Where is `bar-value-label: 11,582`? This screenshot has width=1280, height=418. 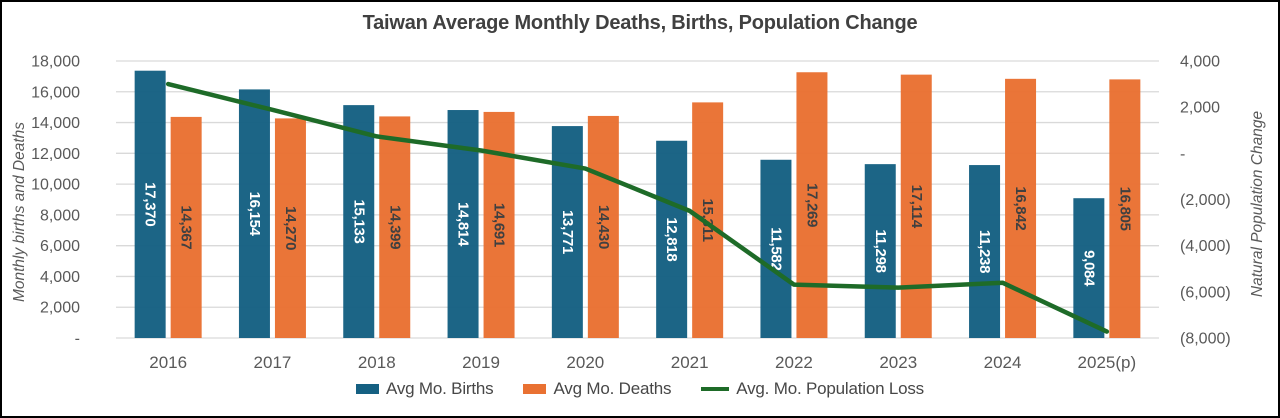
bar-value-label: 11,582 is located at coordinates (775, 248).